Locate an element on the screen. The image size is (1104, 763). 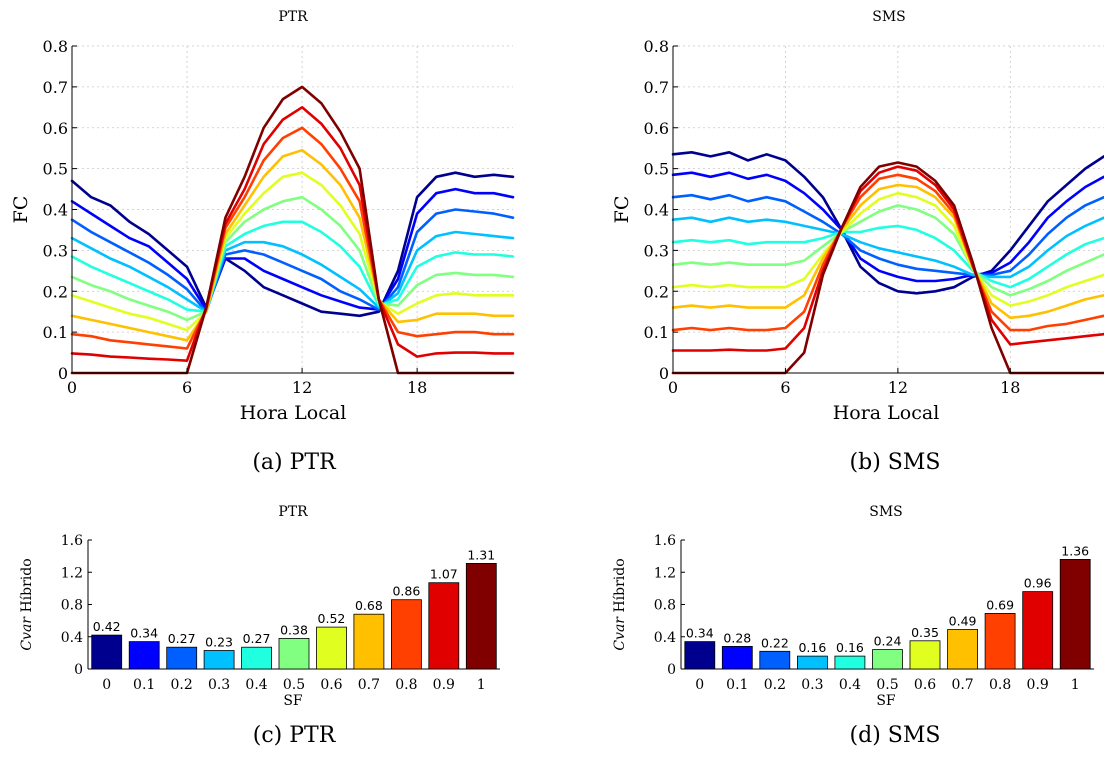
y-axis-label: FC is located at coordinates (21, 210).